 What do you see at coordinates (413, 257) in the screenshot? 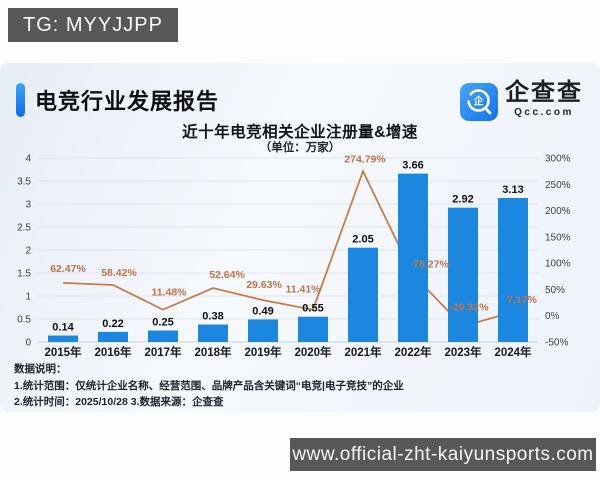
I see `bar-2022年` at bounding box center [413, 257].